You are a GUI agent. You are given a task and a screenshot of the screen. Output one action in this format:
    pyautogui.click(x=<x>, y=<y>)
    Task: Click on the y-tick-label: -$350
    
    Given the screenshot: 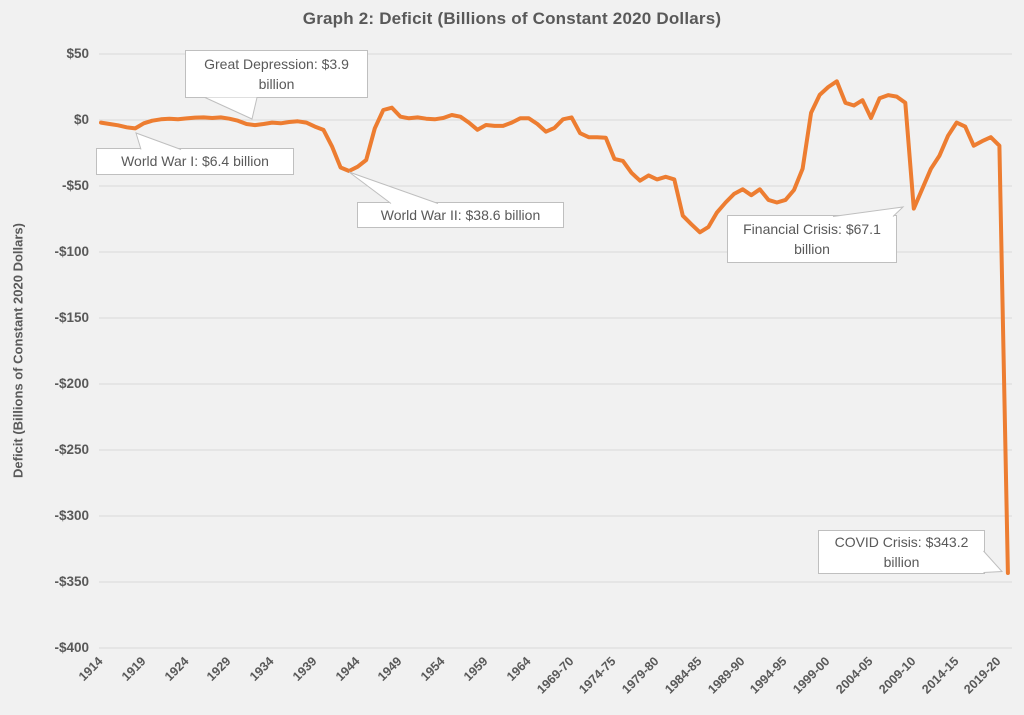 What is the action you would take?
    pyautogui.click(x=71, y=581)
    